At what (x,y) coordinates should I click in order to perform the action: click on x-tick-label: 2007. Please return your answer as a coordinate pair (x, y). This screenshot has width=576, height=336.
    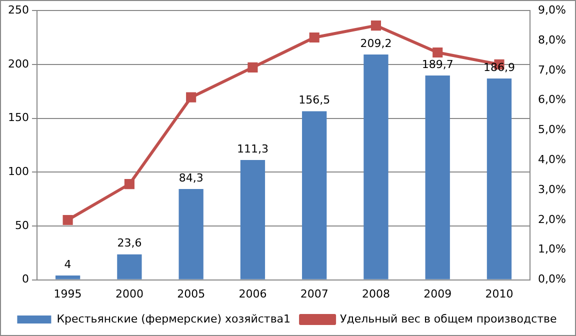
    Looking at the image, I should click on (314, 293).